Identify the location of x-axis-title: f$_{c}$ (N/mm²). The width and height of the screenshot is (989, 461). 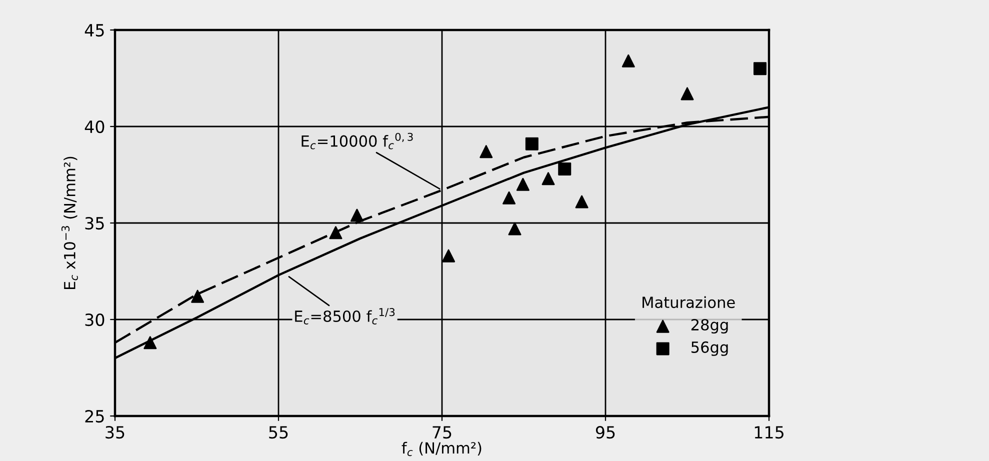
(442, 449).